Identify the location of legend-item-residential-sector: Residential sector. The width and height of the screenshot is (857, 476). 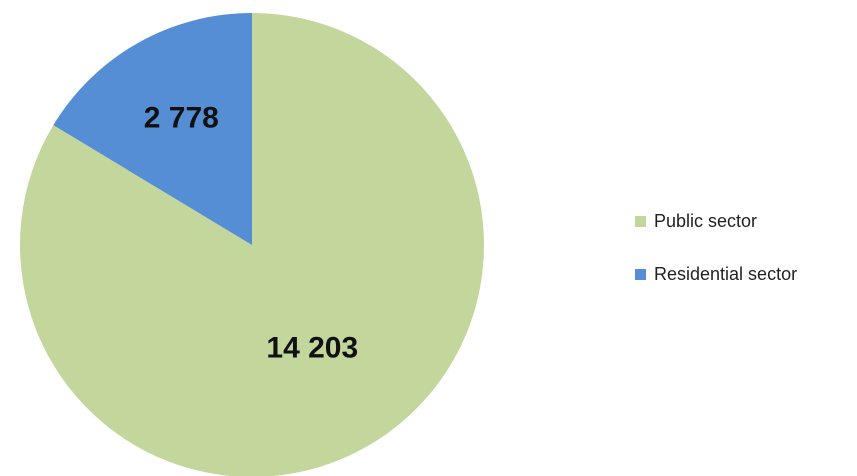
(742, 274).